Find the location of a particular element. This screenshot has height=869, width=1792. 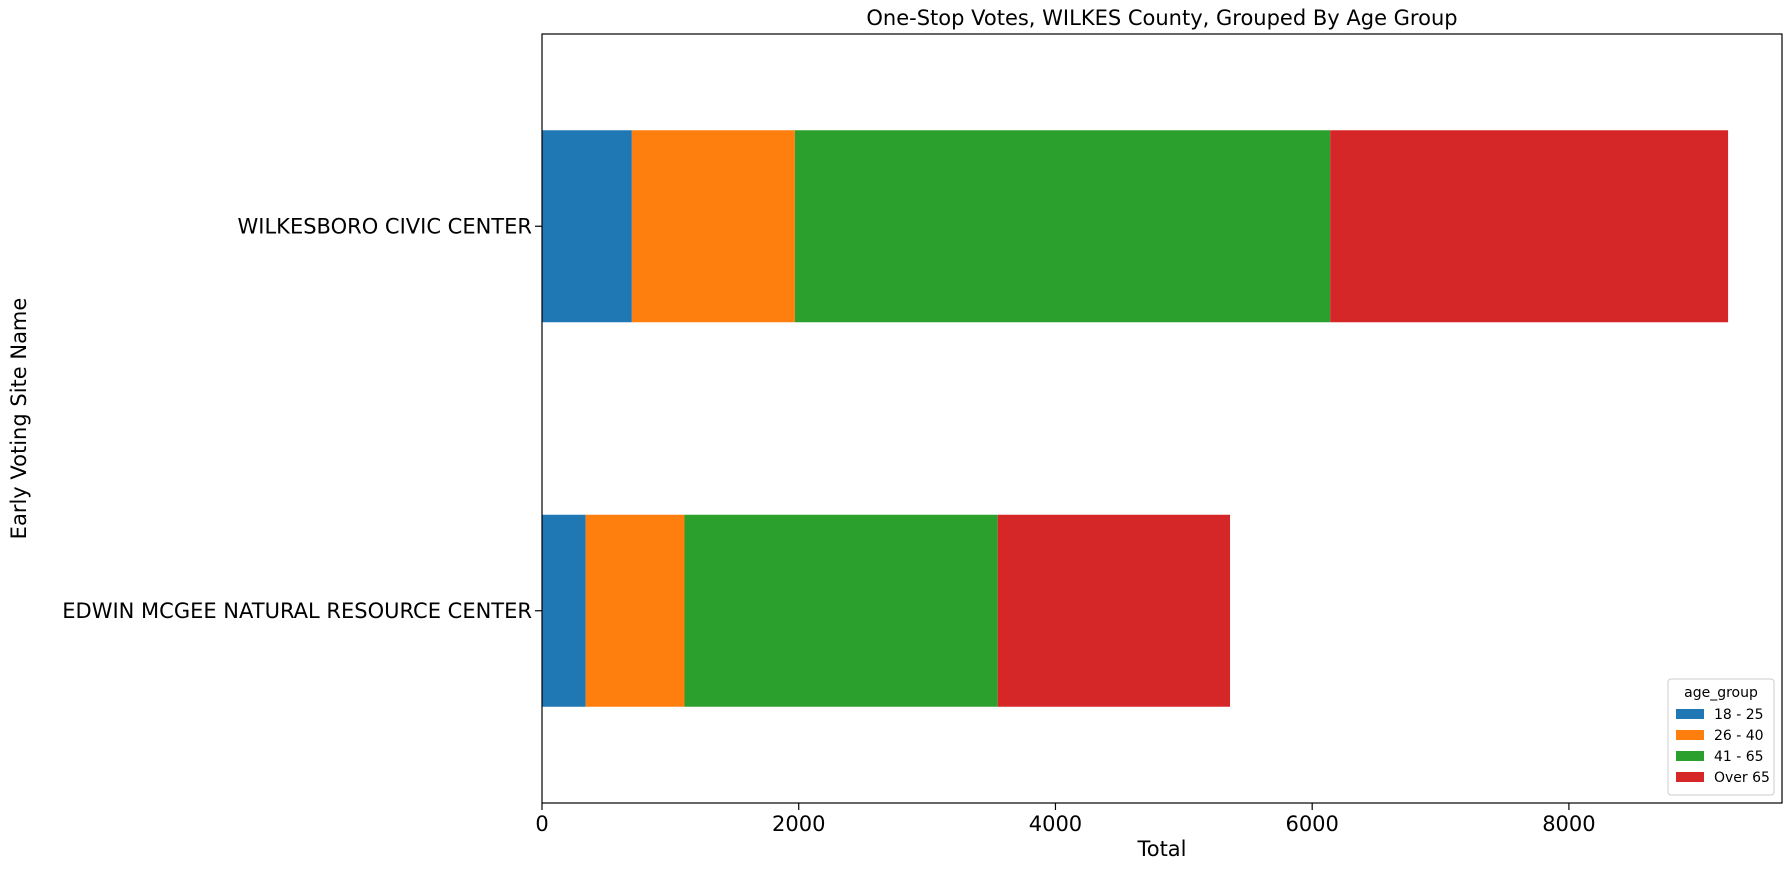

legend-label-1: 26 - 40 is located at coordinates (1739, 736).